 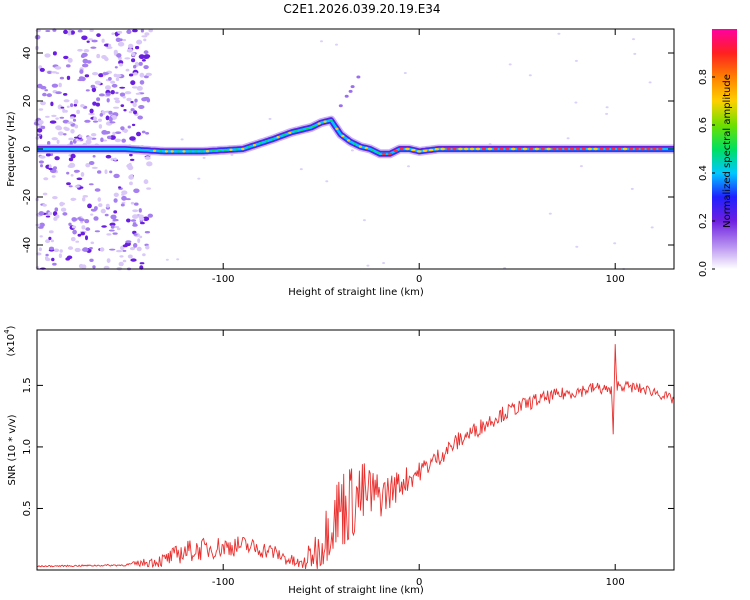 I want to click on spectrogram-x-tick-label: 0, so click(x=419, y=279).